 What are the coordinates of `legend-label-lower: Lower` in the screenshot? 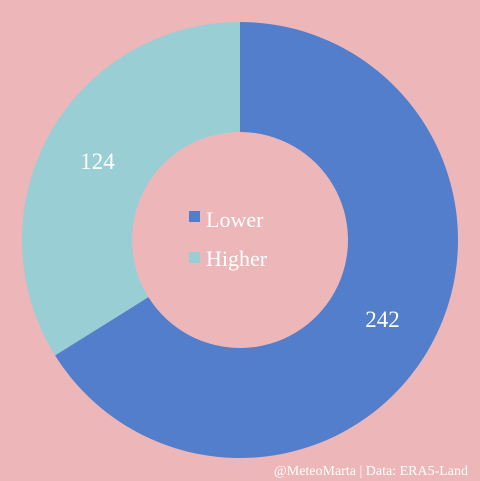 It's located at (235, 219).